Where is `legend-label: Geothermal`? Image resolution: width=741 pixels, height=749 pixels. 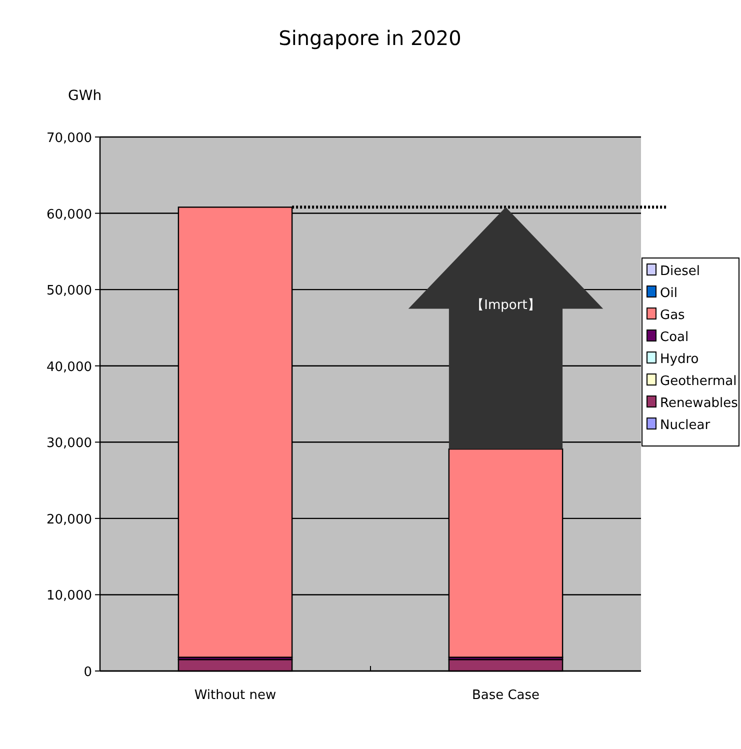 legend-label: Geothermal is located at coordinates (698, 381).